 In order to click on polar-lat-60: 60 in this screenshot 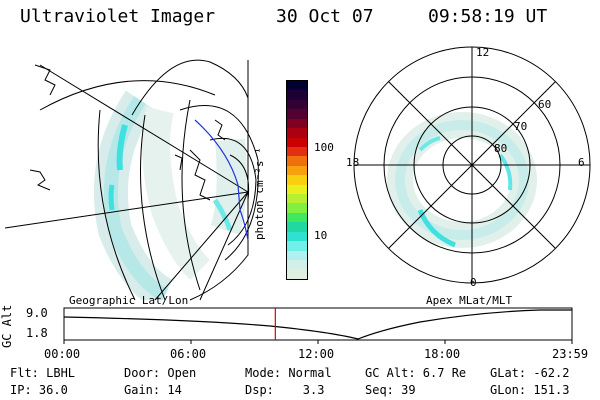, I will do `click(545, 104)`.